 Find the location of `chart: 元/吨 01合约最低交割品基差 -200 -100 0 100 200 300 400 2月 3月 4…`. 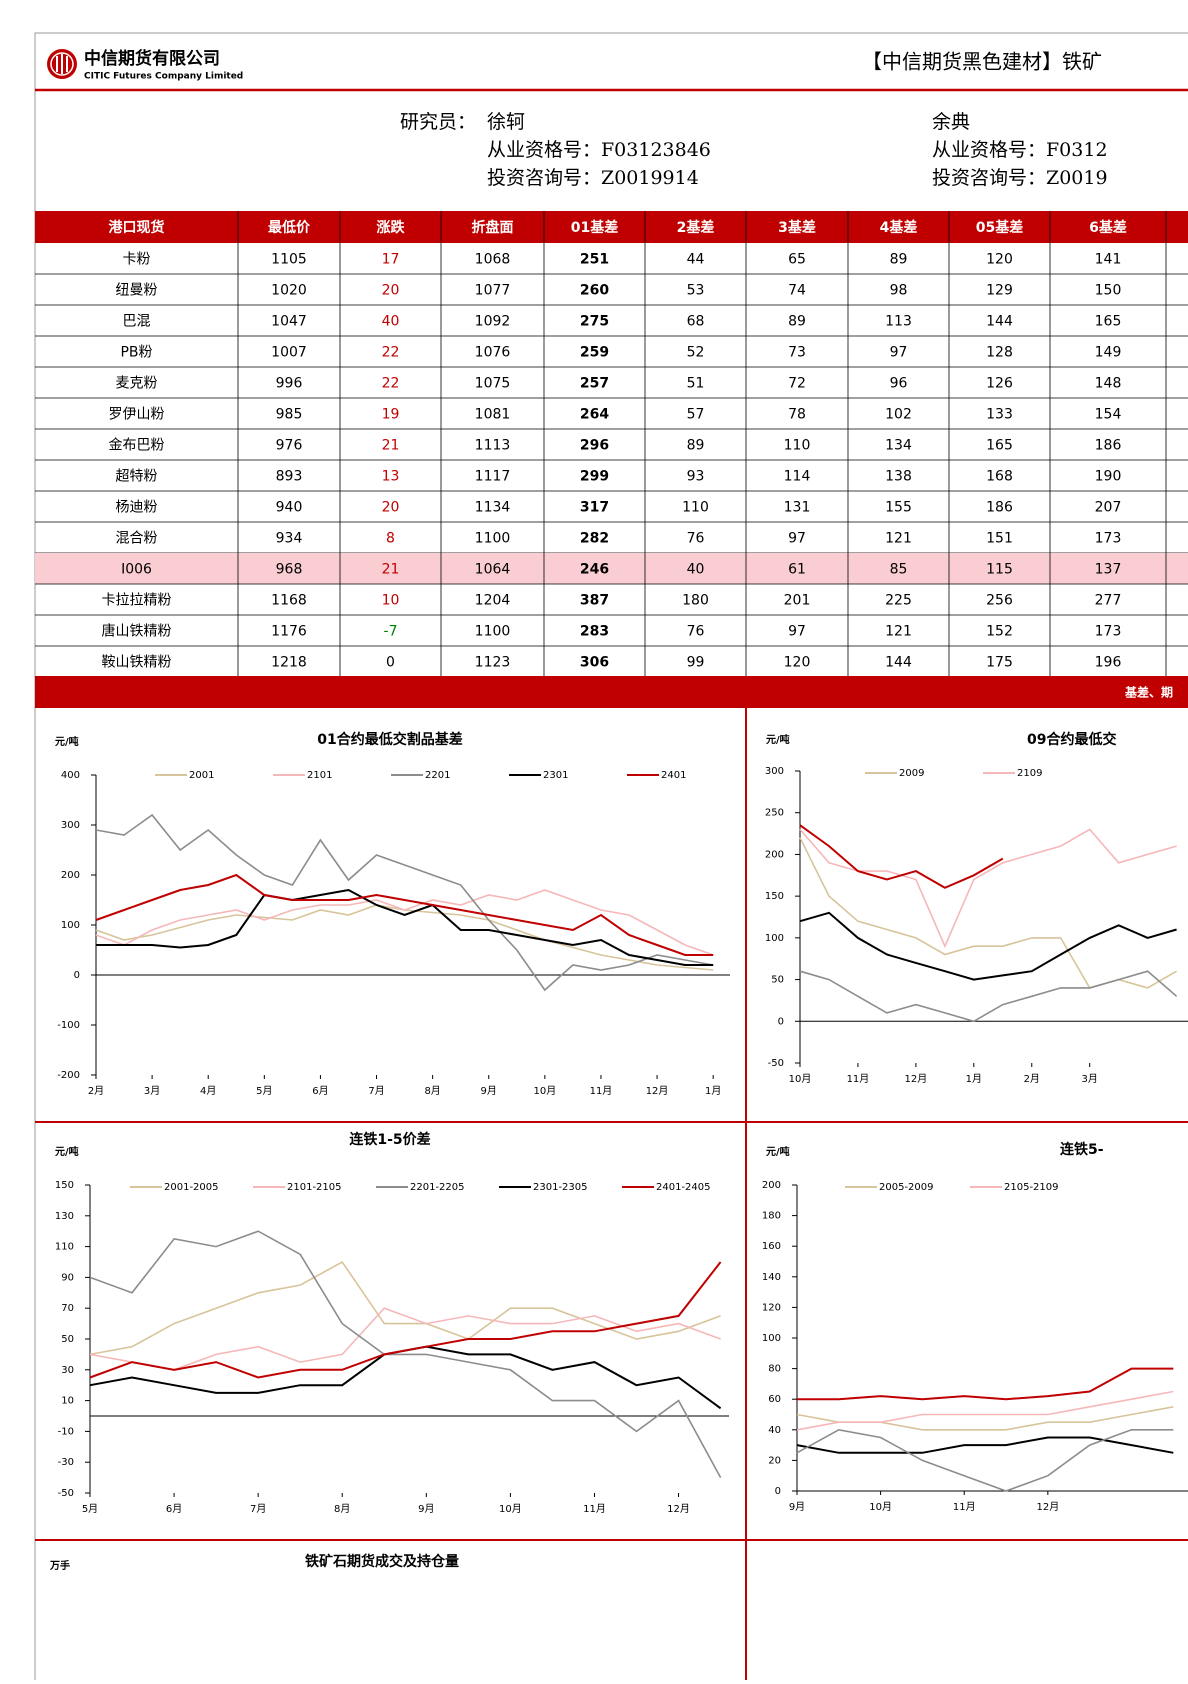

chart: 元/吨 01合约最低交割品基差 -200 -100 0 100 200 300 400 2月 3月 4… is located at coordinates (392, 914).